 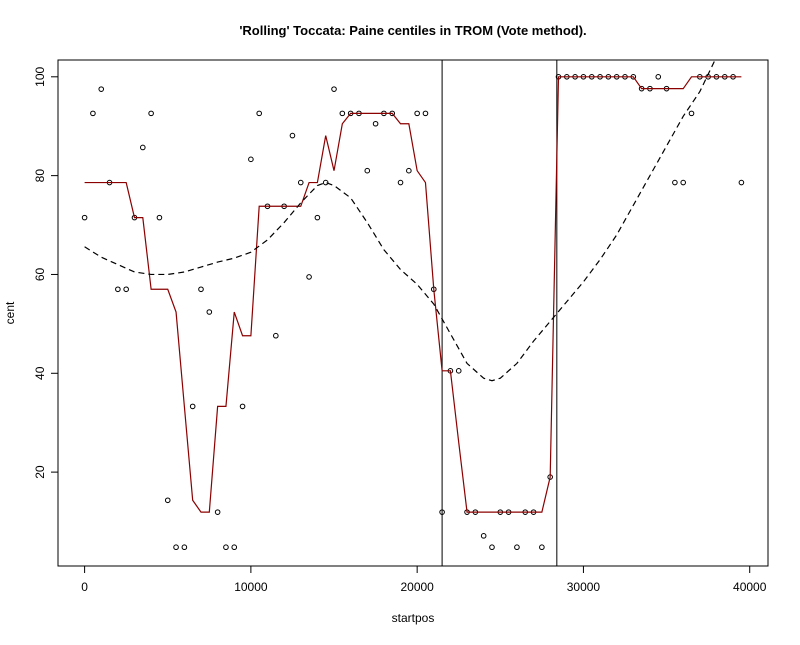 What do you see at coordinates (40, 76) in the screenshot?
I see `y-tick-label: 100` at bounding box center [40, 76].